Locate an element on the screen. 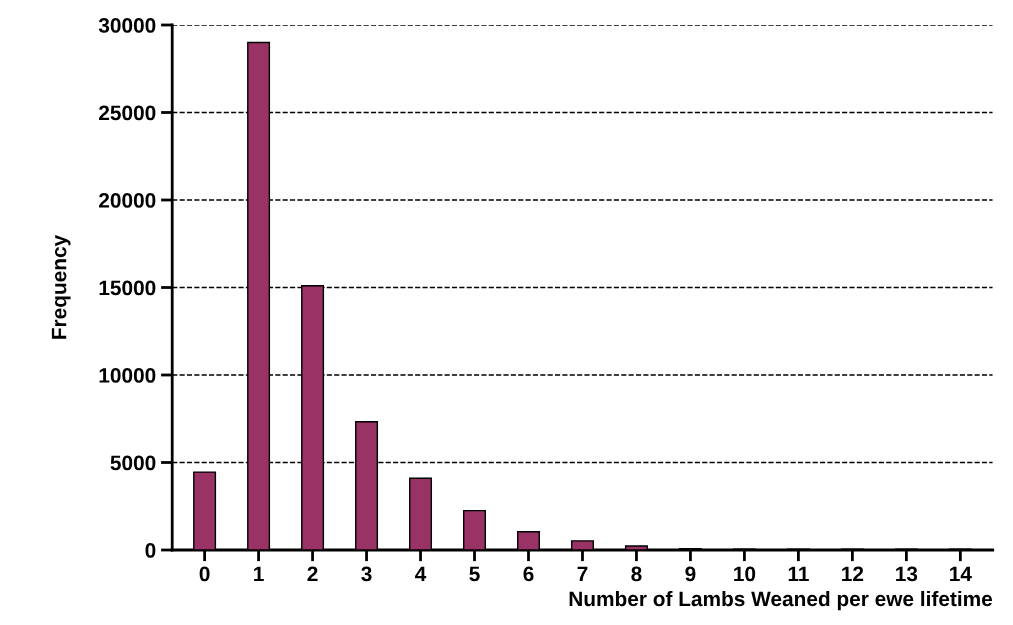 The image size is (1013, 625). x-tick-label: 4 is located at coordinates (421, 574).